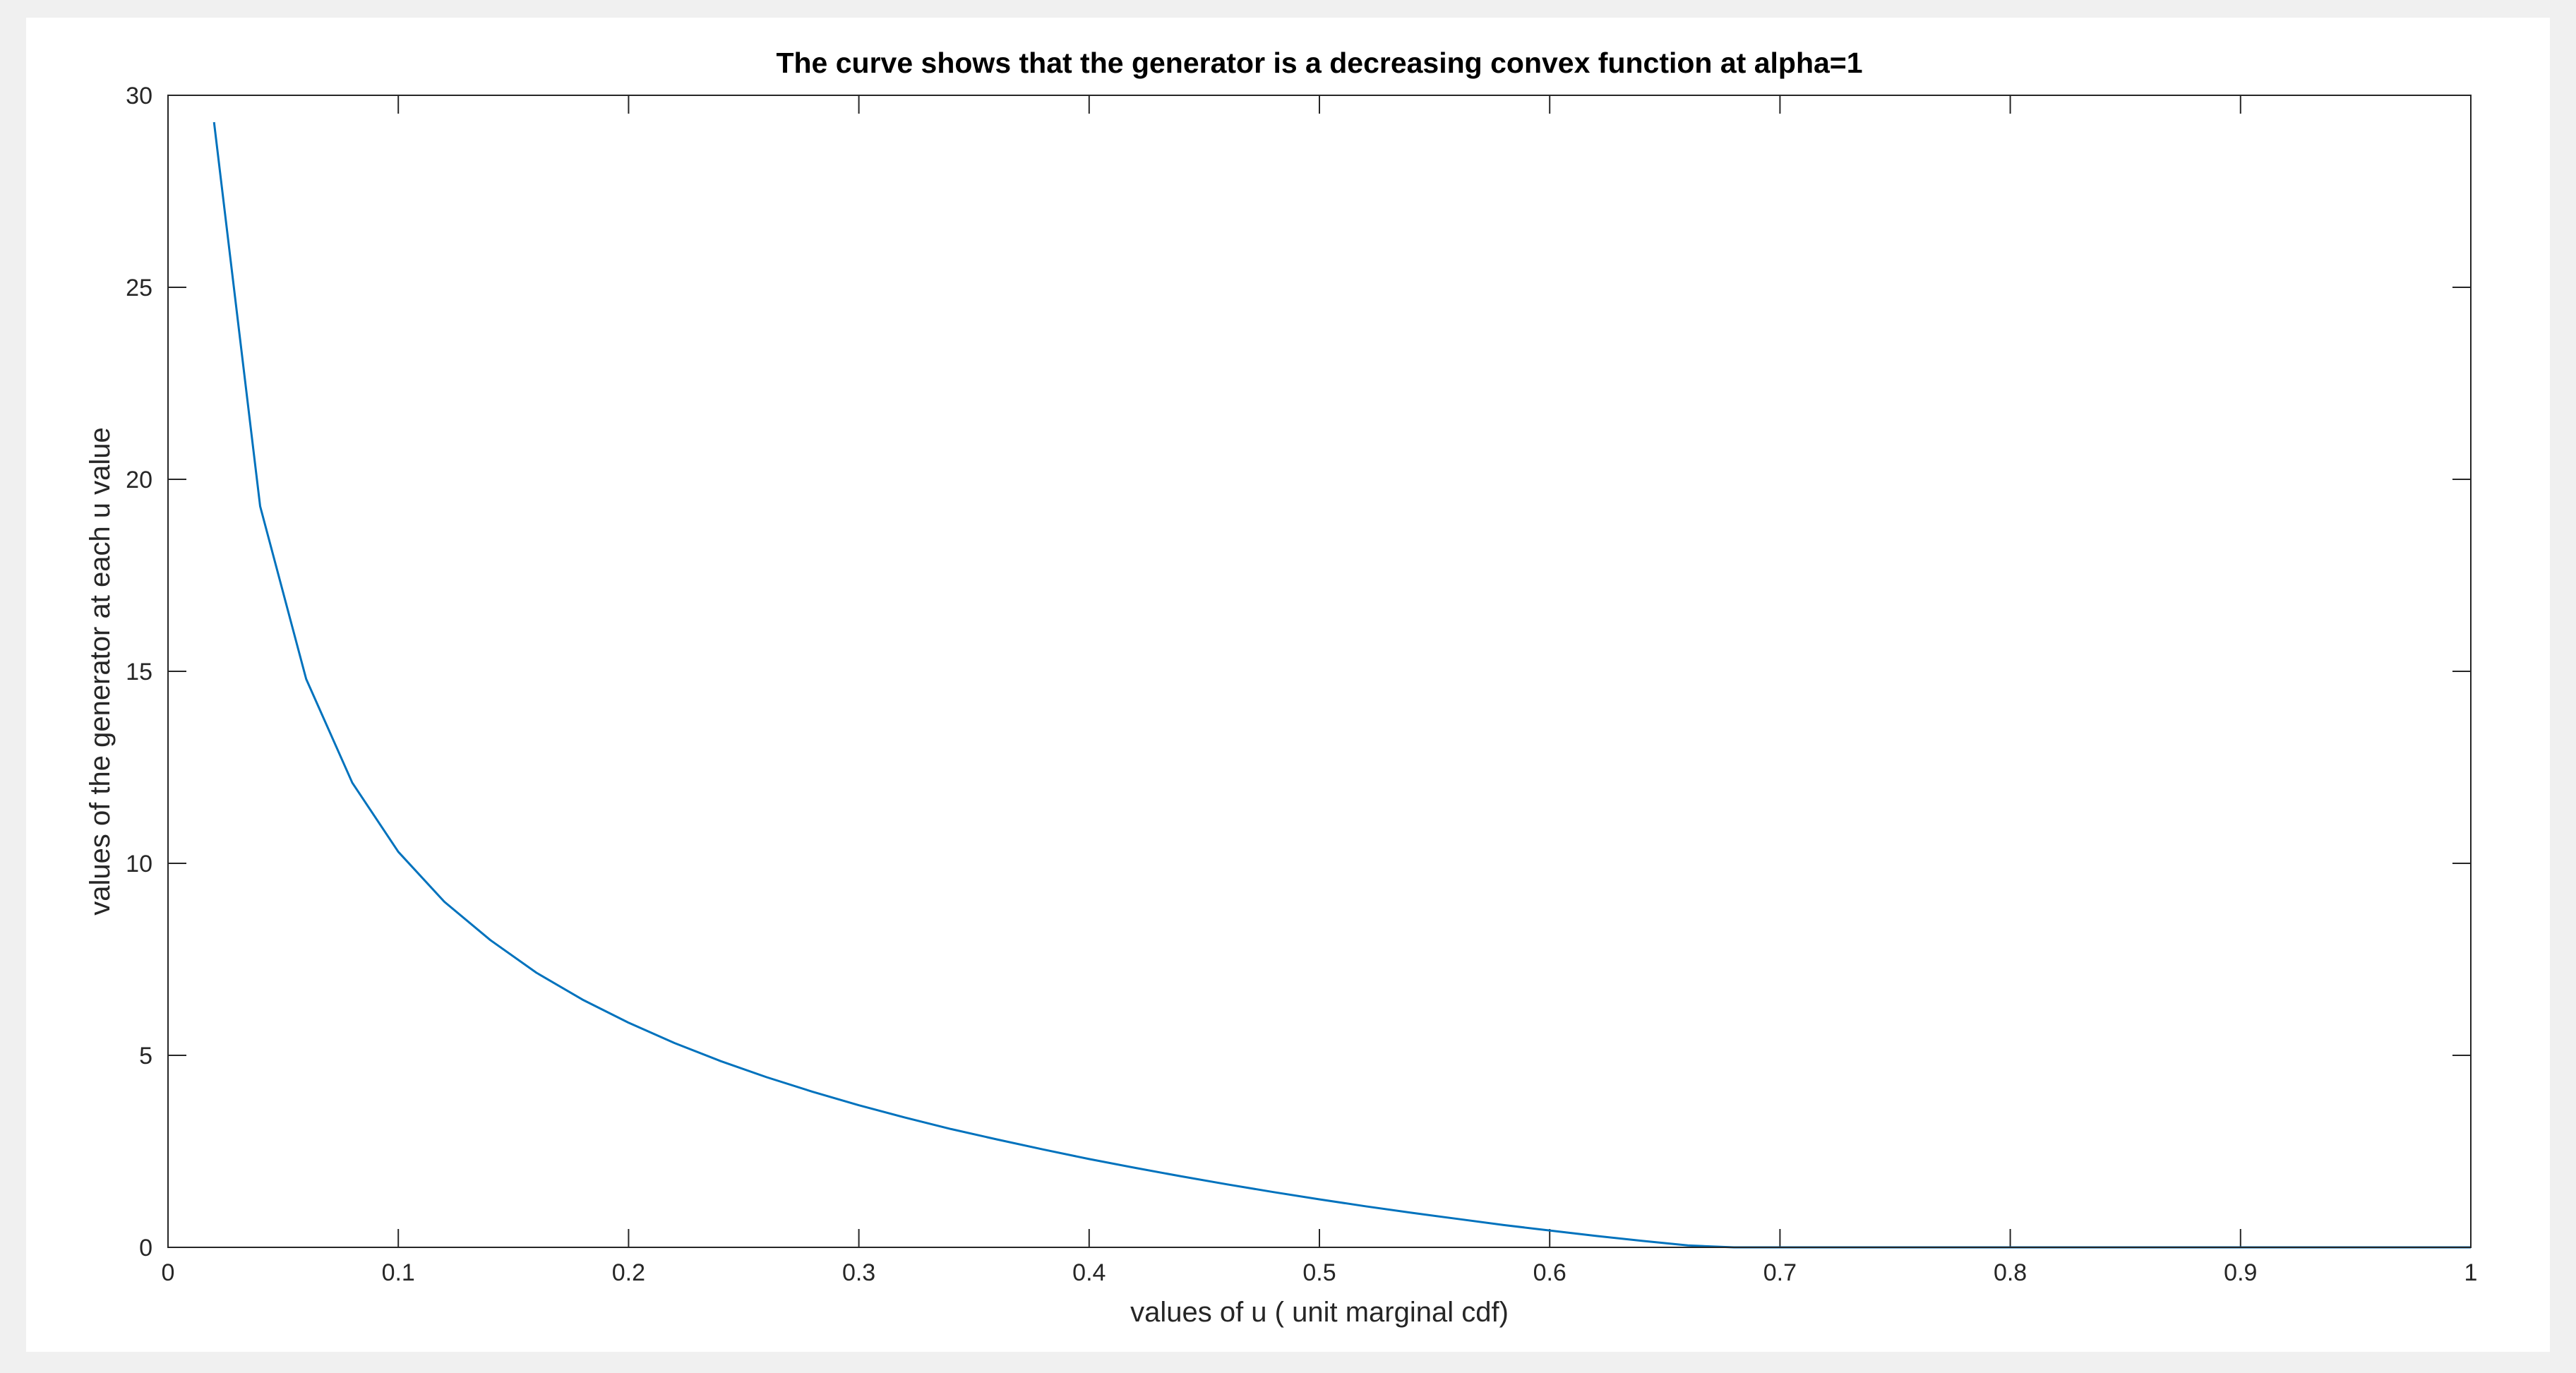 The image size is (2576, 1373). What do you see at coordinates (1780, 1272) in the screenshot?
I see `x-tick-label: 0.7` at bounding box center [1780, 1272].